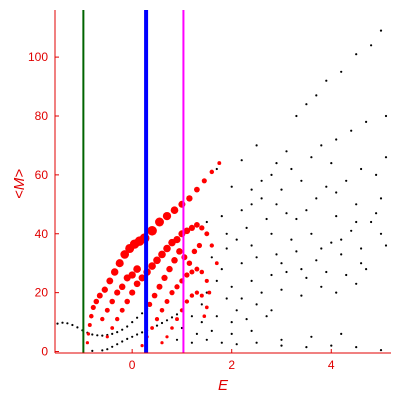 The width and height of the screenshot is (400, 400). What do you see at coordinates (331, 365) in the screenshot?
I see `x-tick-label: 4` at bounding box center [331, 365].